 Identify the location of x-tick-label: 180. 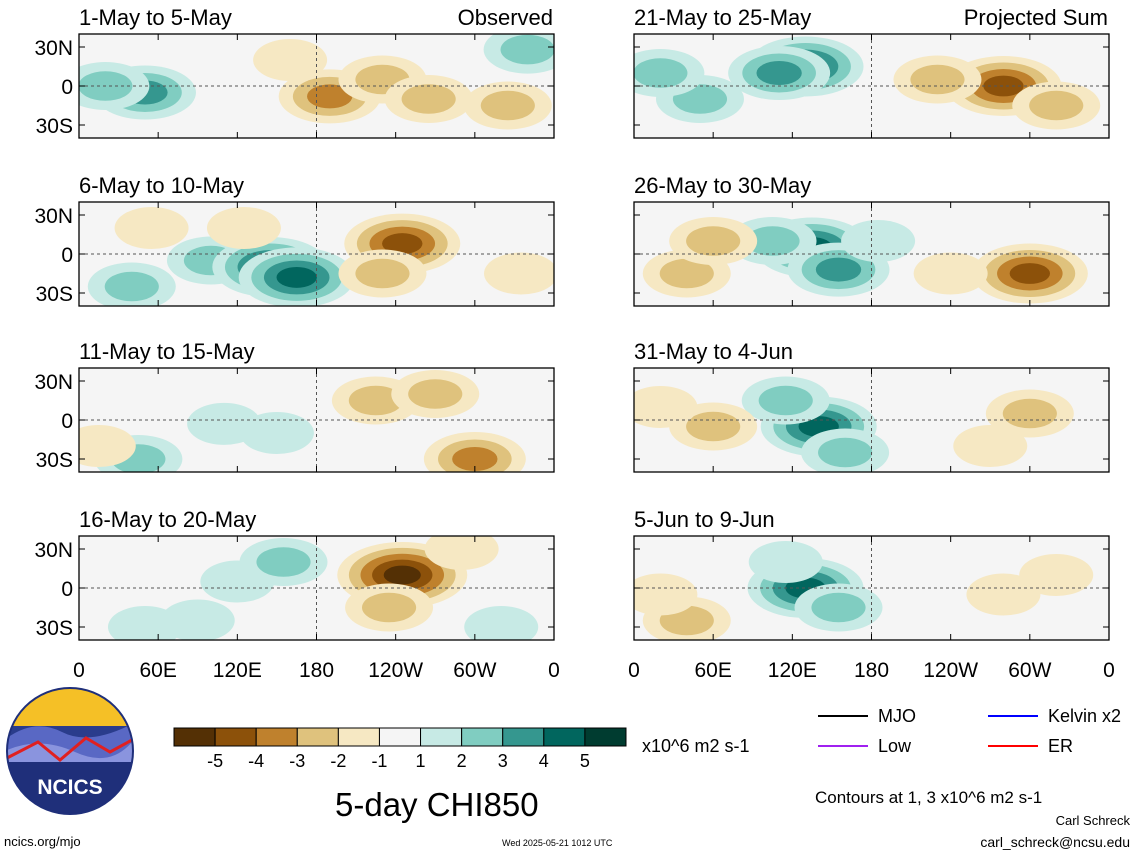
(871, 670).